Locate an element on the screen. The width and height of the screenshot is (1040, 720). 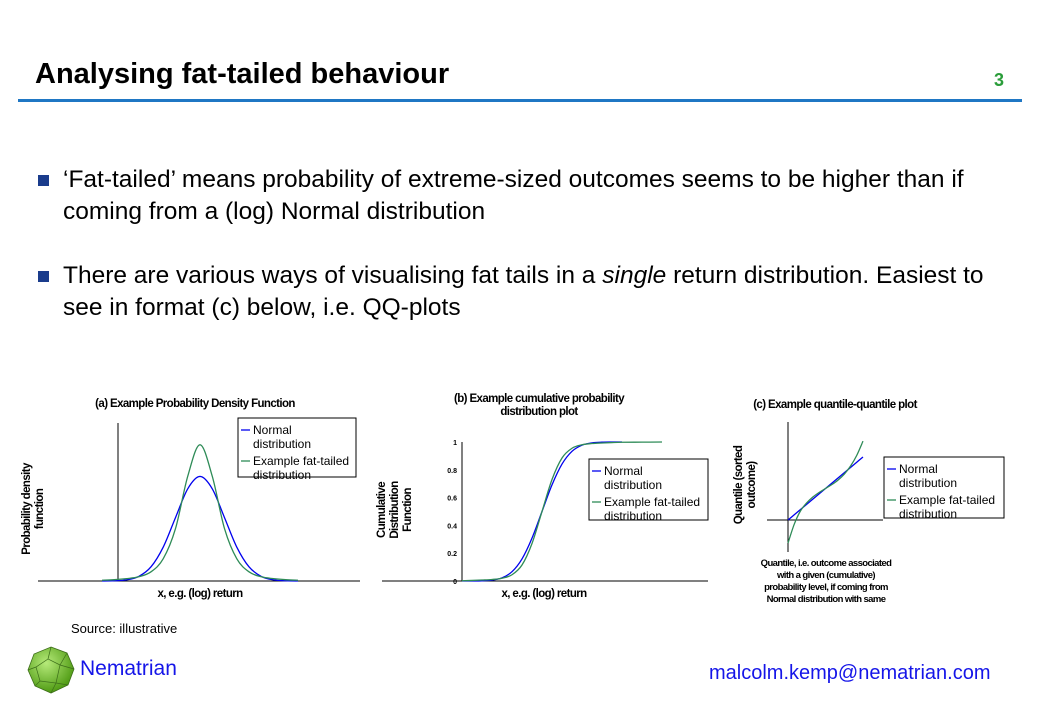
source-note: Source: illustrative is located at coordinates (124, 628).